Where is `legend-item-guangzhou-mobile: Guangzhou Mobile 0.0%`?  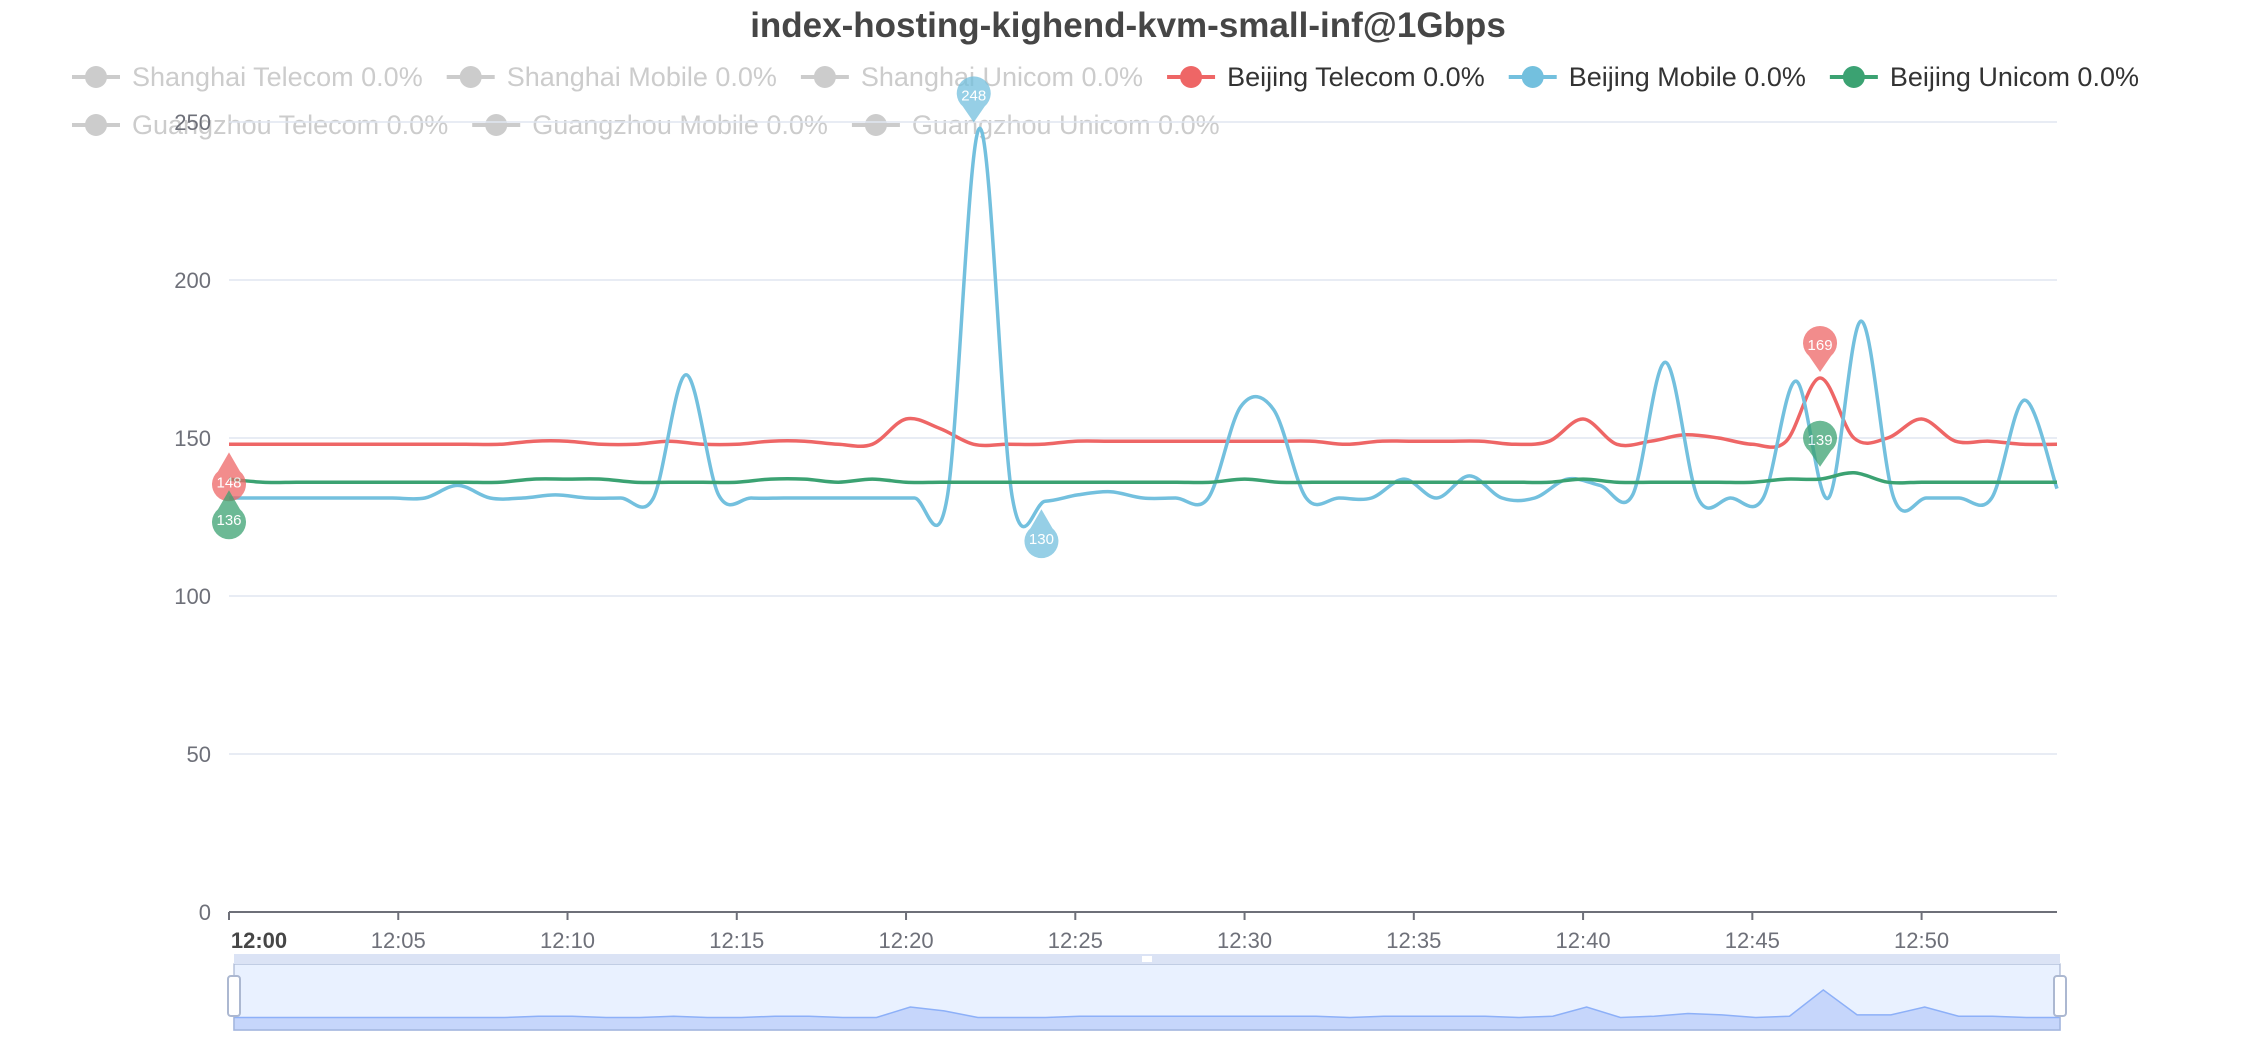 legend-item-guangzhou-mobile: Guangzhou Mobile 0.0% is located at coordinates (650, 125).